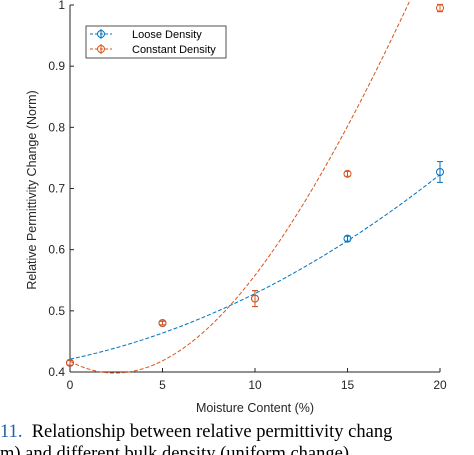 The width and height of the screenshot is (474, 455). I want to click on legend: Loose Density Constant Density, so click(156, 42).